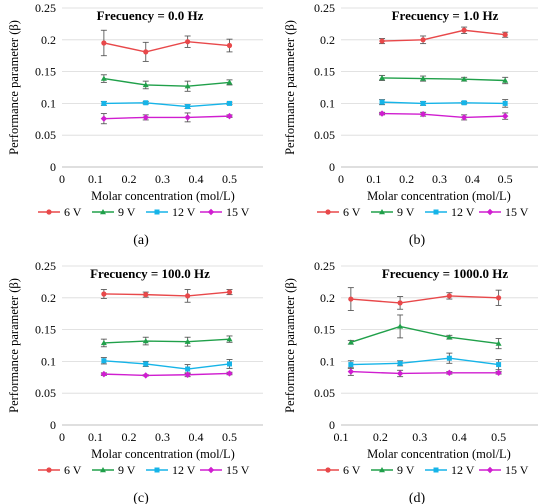  I want to click on legend-label: 9 V, so click(406, 470).